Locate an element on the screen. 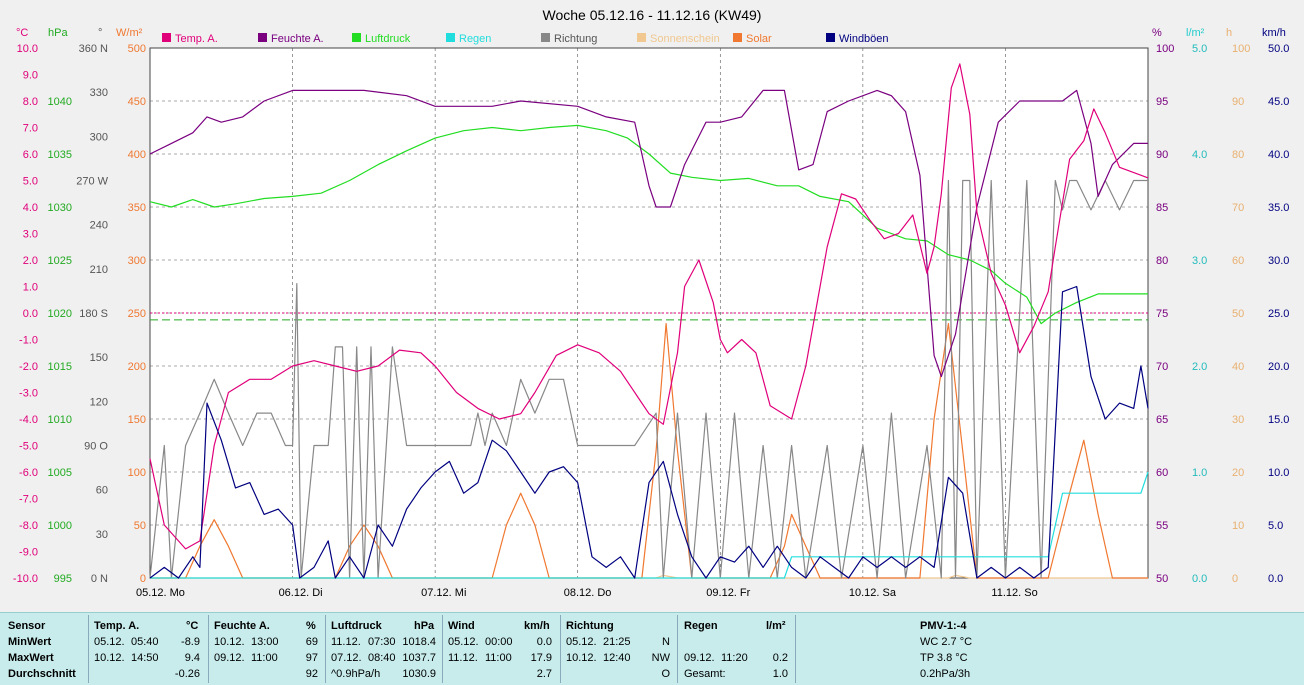  wind-tick-label: 20.0 is located at coordinates (1278, 367).